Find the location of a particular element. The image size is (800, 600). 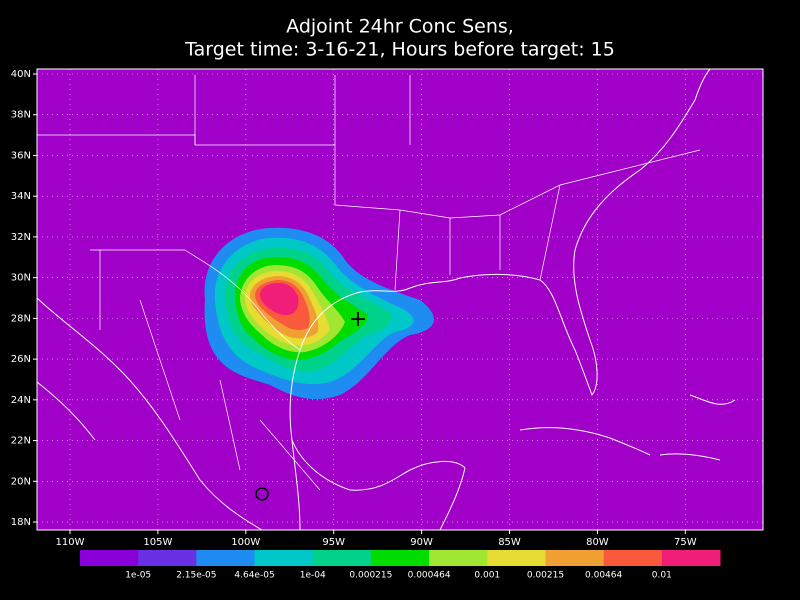

colorbar-label: 1e-04 is located at coordinates (313, 576).